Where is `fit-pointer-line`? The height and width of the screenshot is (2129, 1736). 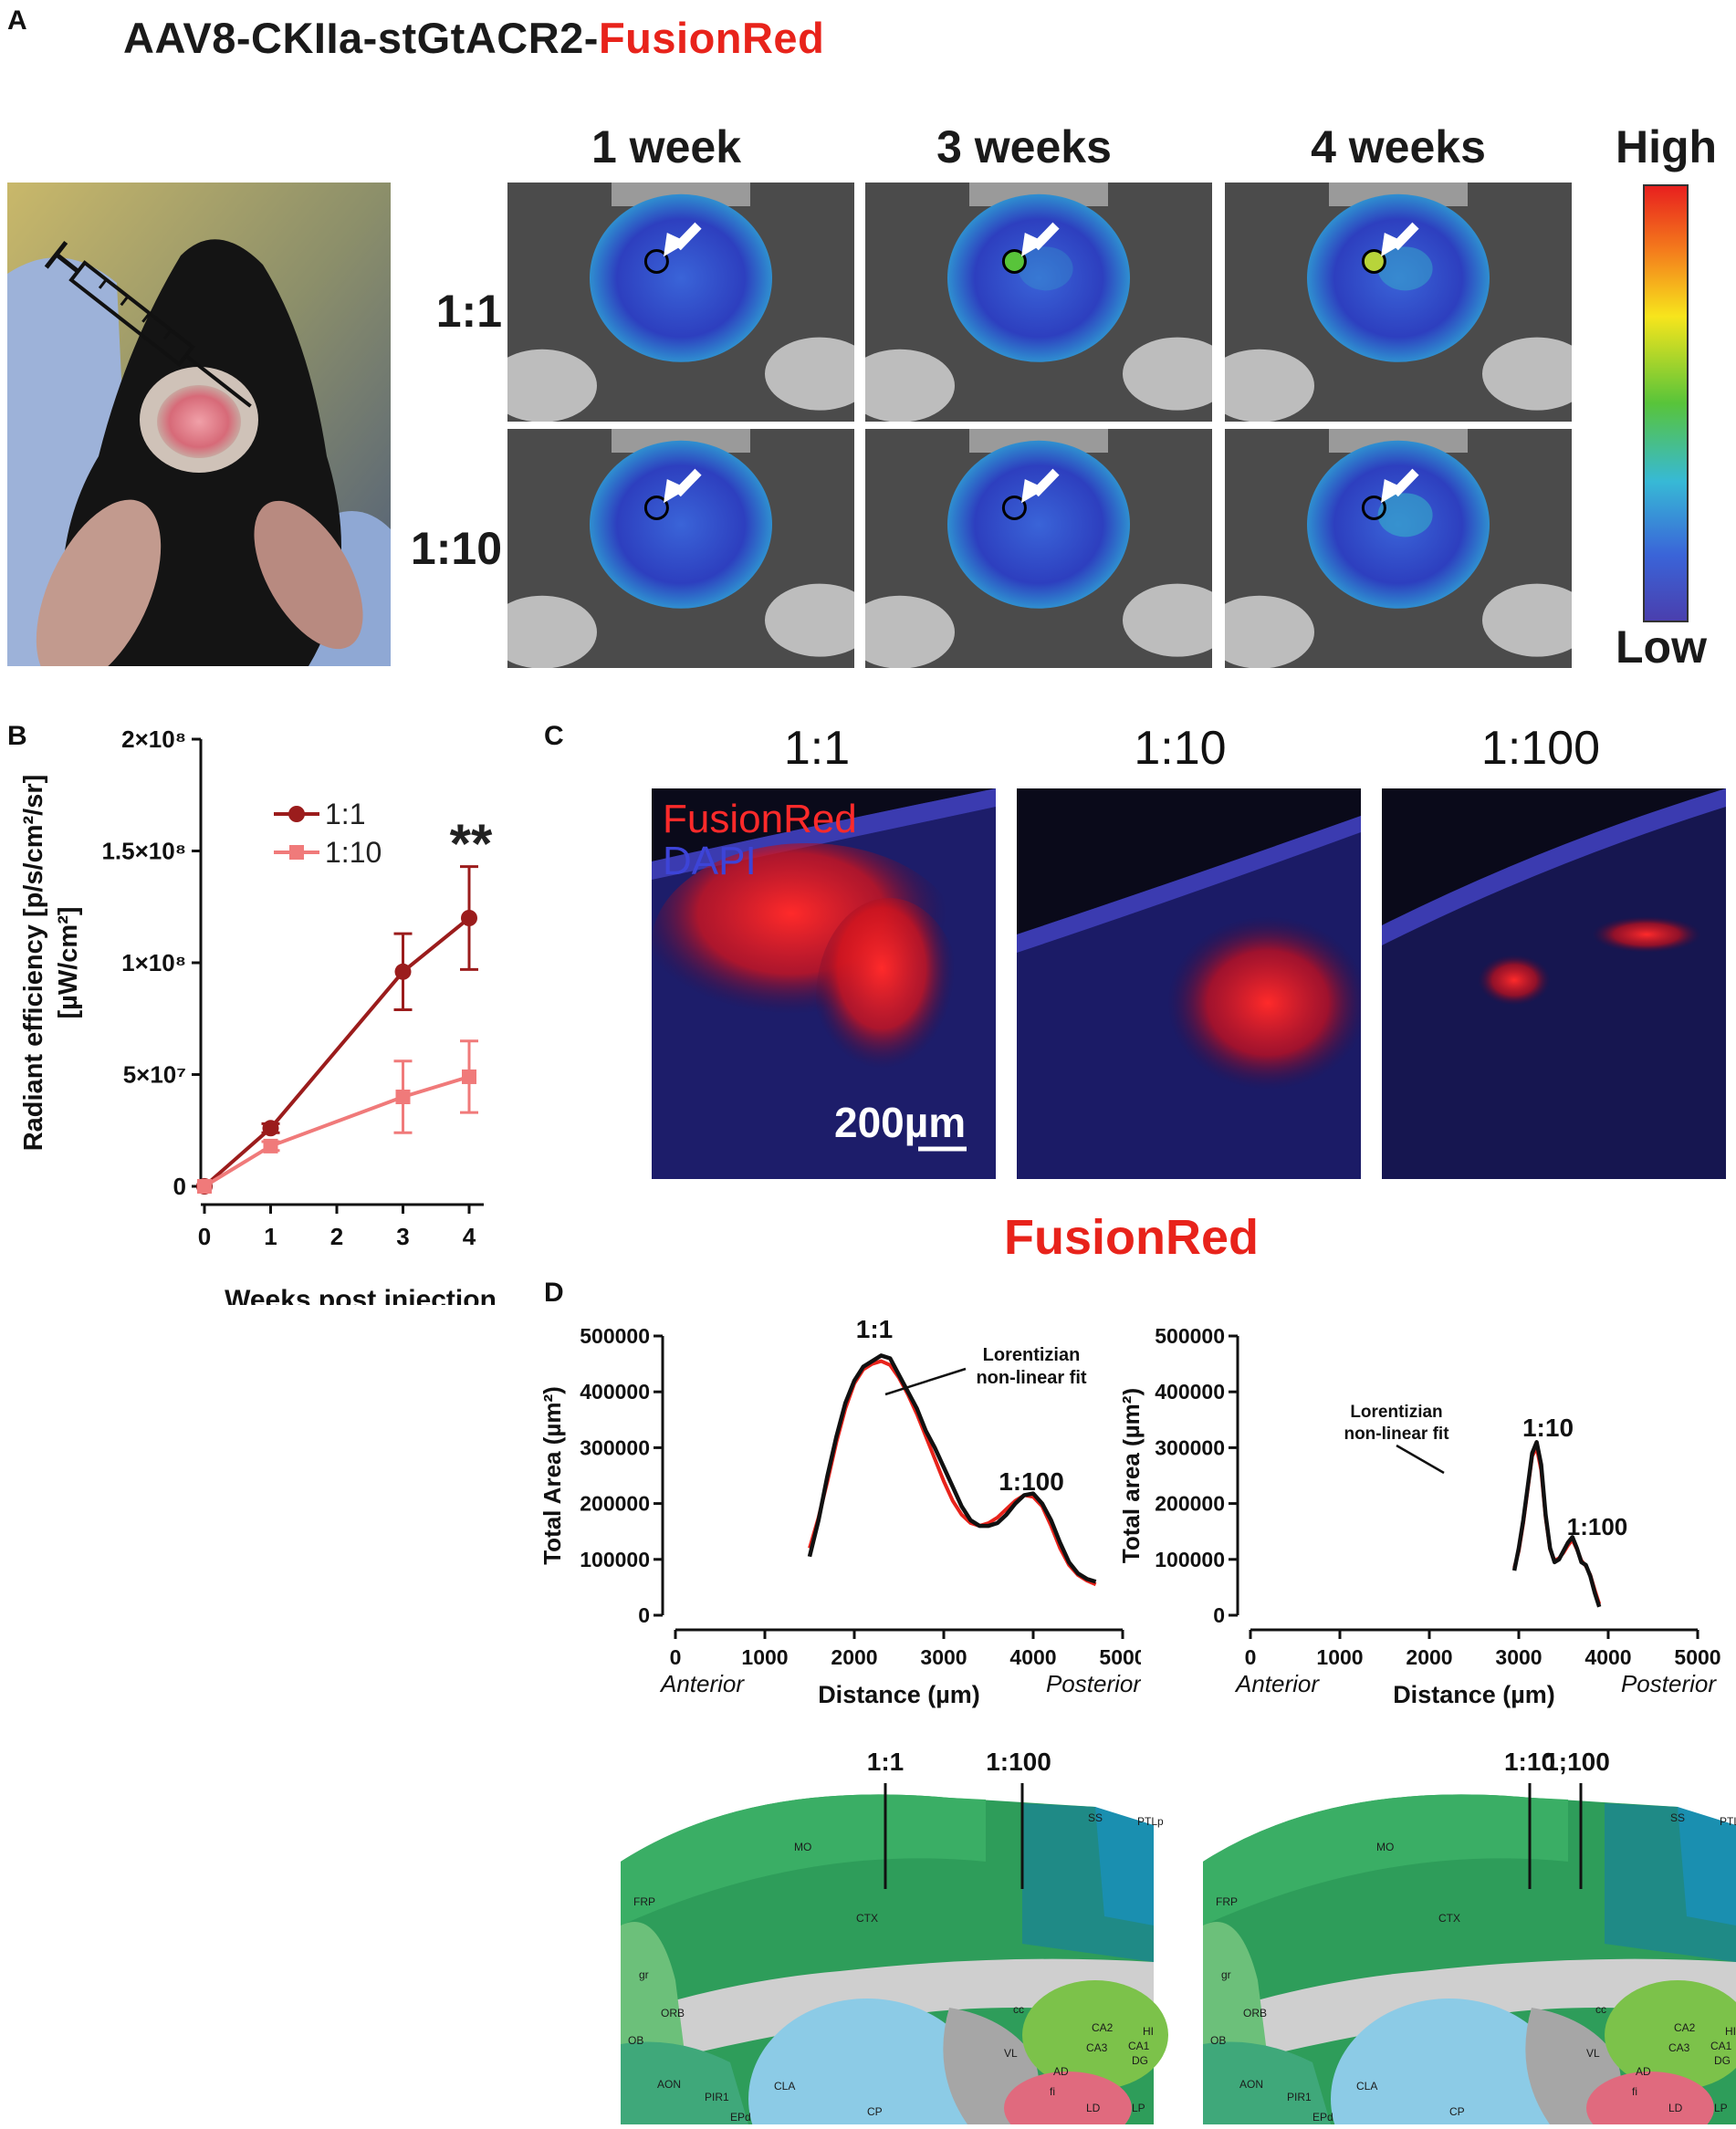
fit-pointer-line is located at coordinates (1420, 1459).